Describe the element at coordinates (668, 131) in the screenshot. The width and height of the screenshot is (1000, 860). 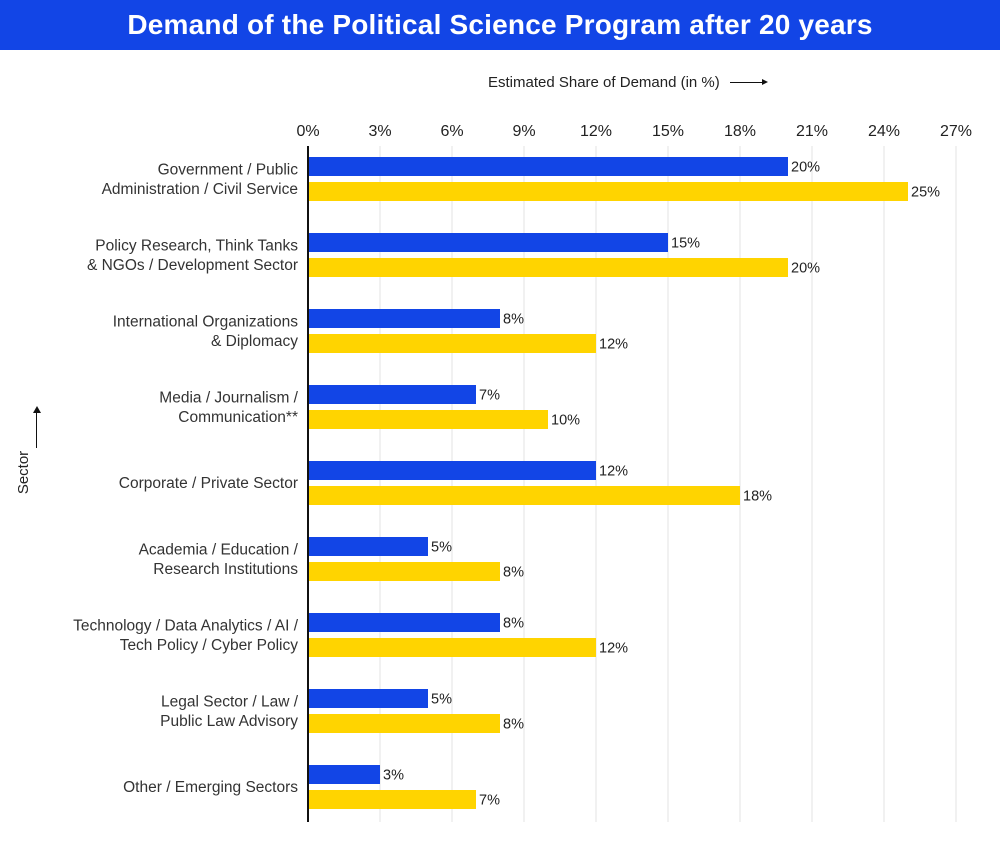
I see `x-tick-label: 15%` at that location.